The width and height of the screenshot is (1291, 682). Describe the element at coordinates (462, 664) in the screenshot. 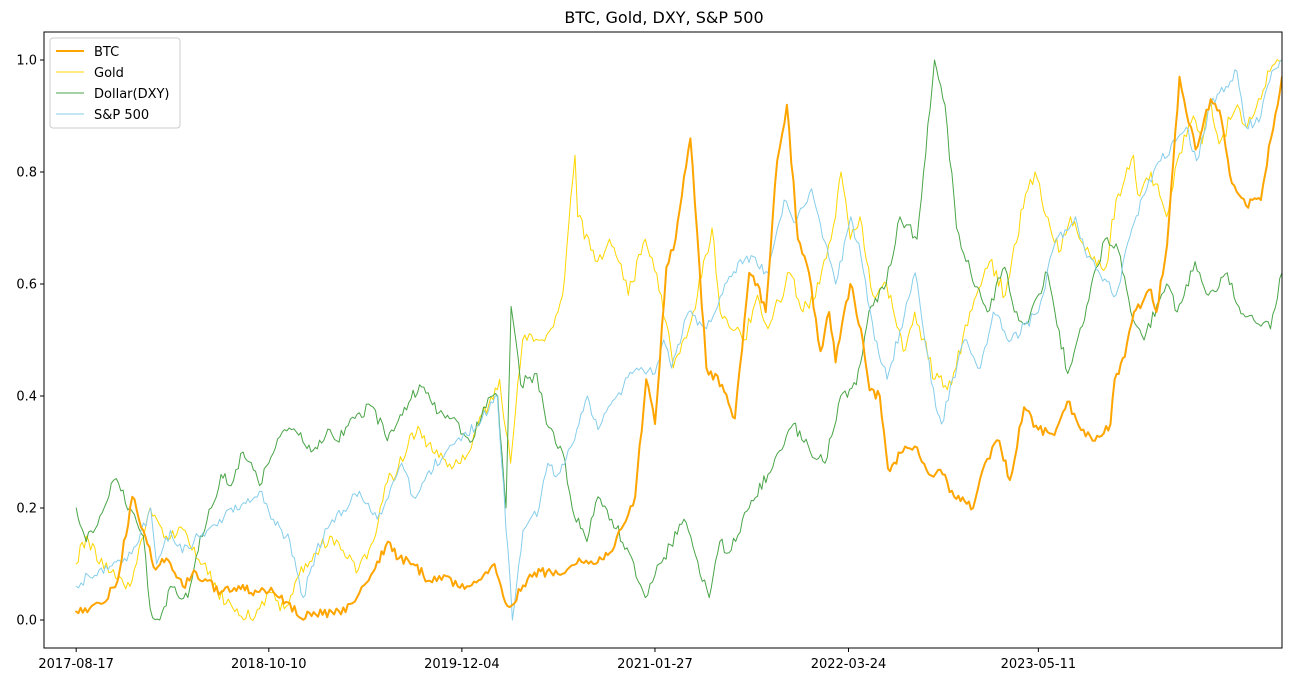

I see `x-tick-label: 2019-12-04` at that location.